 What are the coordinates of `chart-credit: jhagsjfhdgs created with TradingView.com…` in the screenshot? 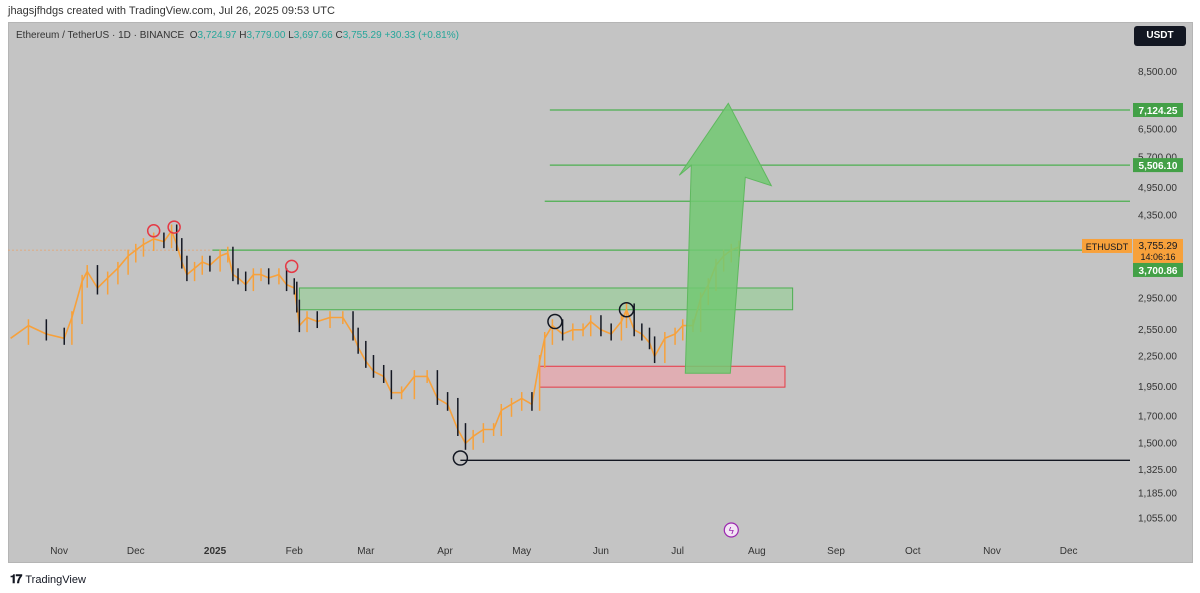 It's located at (171, 11).